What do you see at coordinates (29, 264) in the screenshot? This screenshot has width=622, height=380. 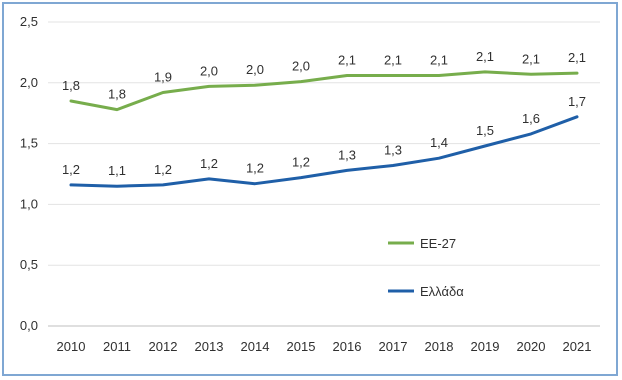 I see `y-tick-label: 0,5` at bounding box center [29, 264].